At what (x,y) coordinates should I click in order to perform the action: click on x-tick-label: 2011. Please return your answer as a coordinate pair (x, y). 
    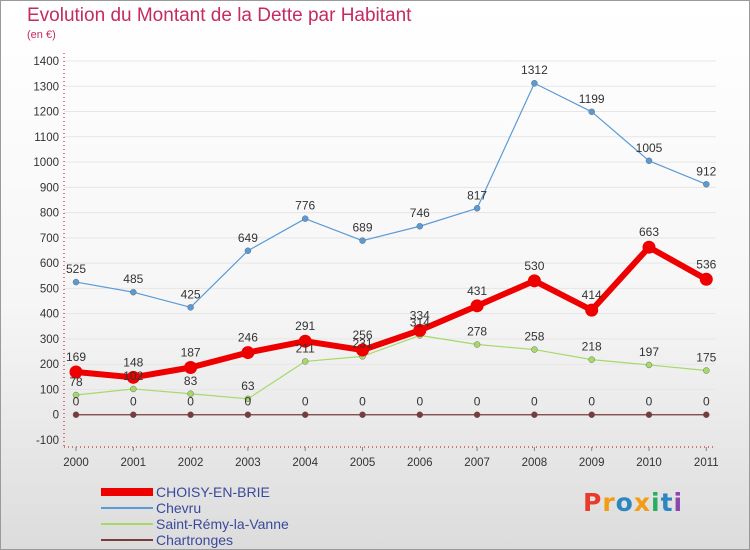
    Looking at the image, I should click on (706, 463).